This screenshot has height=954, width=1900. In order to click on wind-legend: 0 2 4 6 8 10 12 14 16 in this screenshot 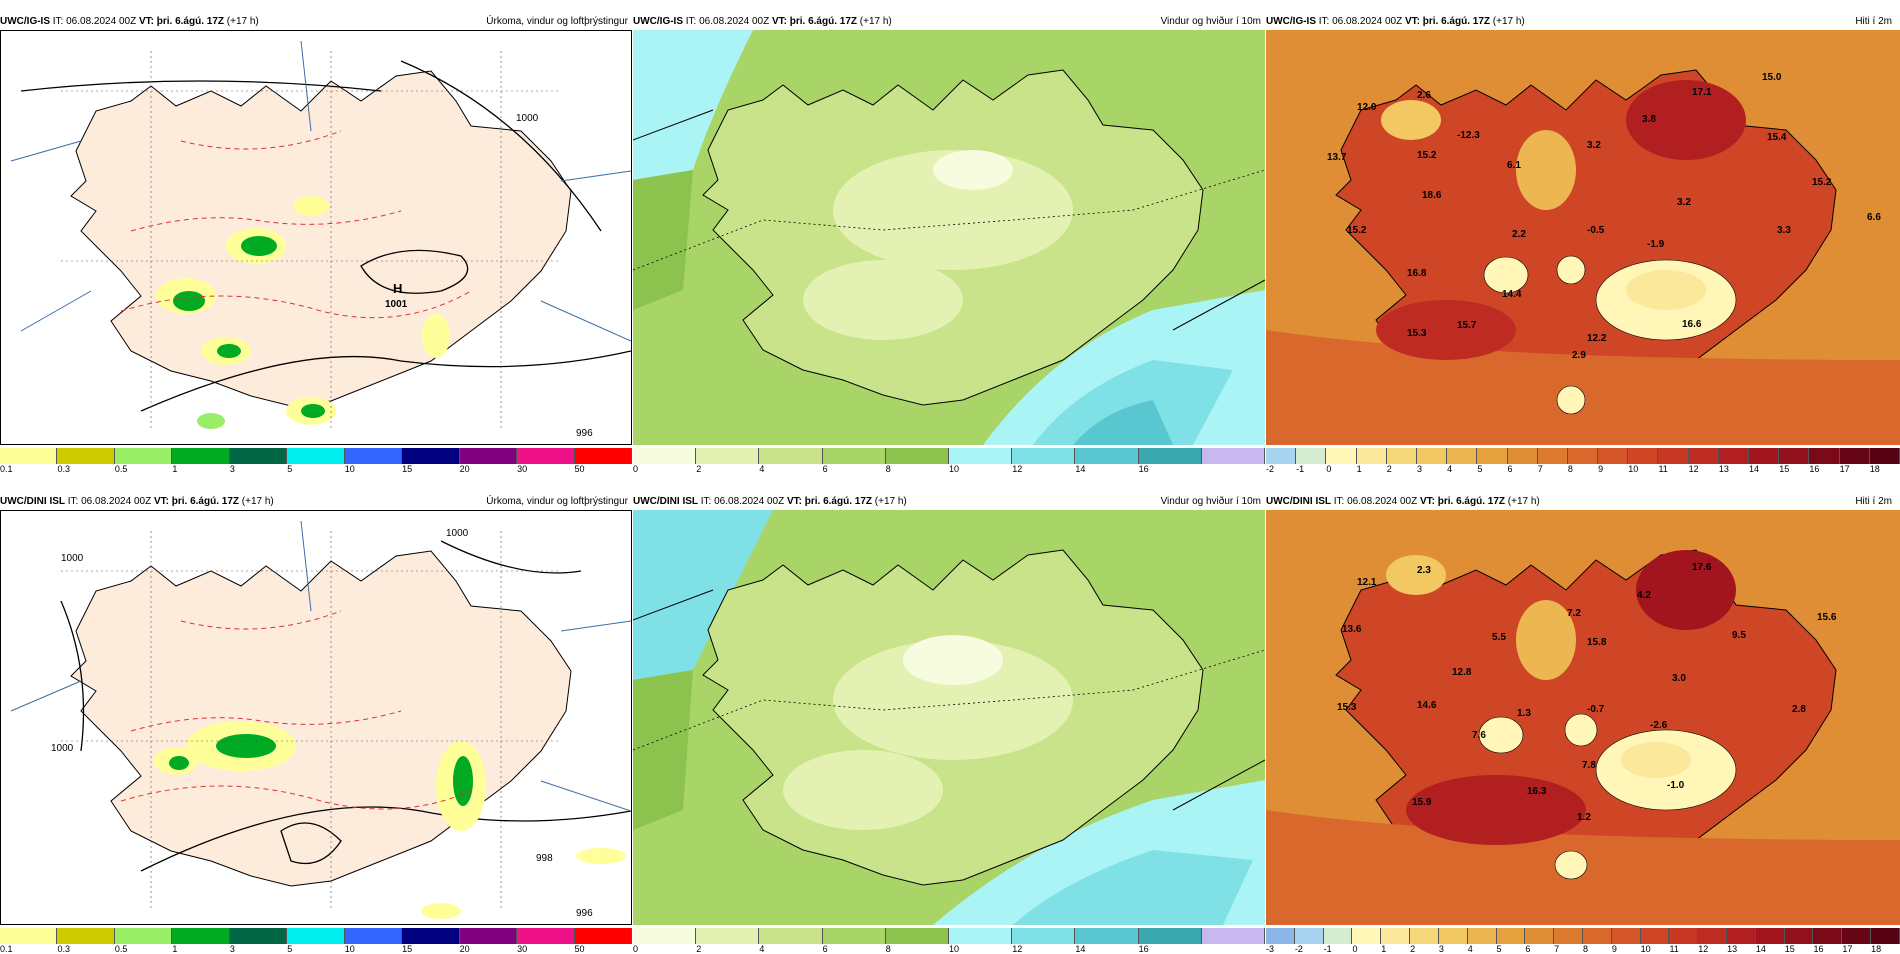, I will do `click(949, 941)`.